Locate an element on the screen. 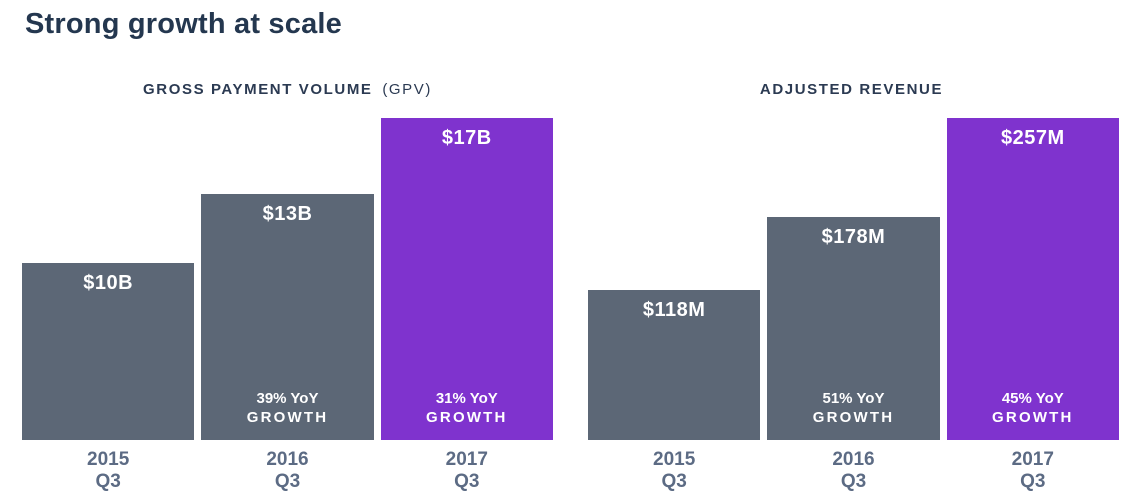 The height and width of the screenshot is (495, 1125). bar-value-label: $17B is located at coordinates (466, 138).